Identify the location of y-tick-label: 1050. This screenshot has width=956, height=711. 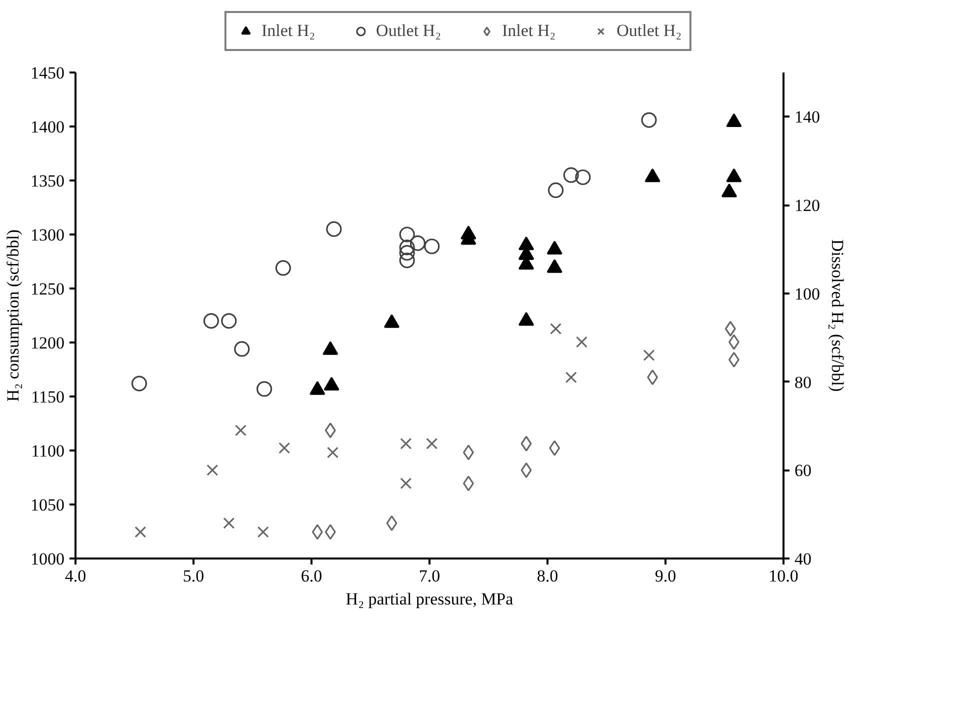
(47, 505).